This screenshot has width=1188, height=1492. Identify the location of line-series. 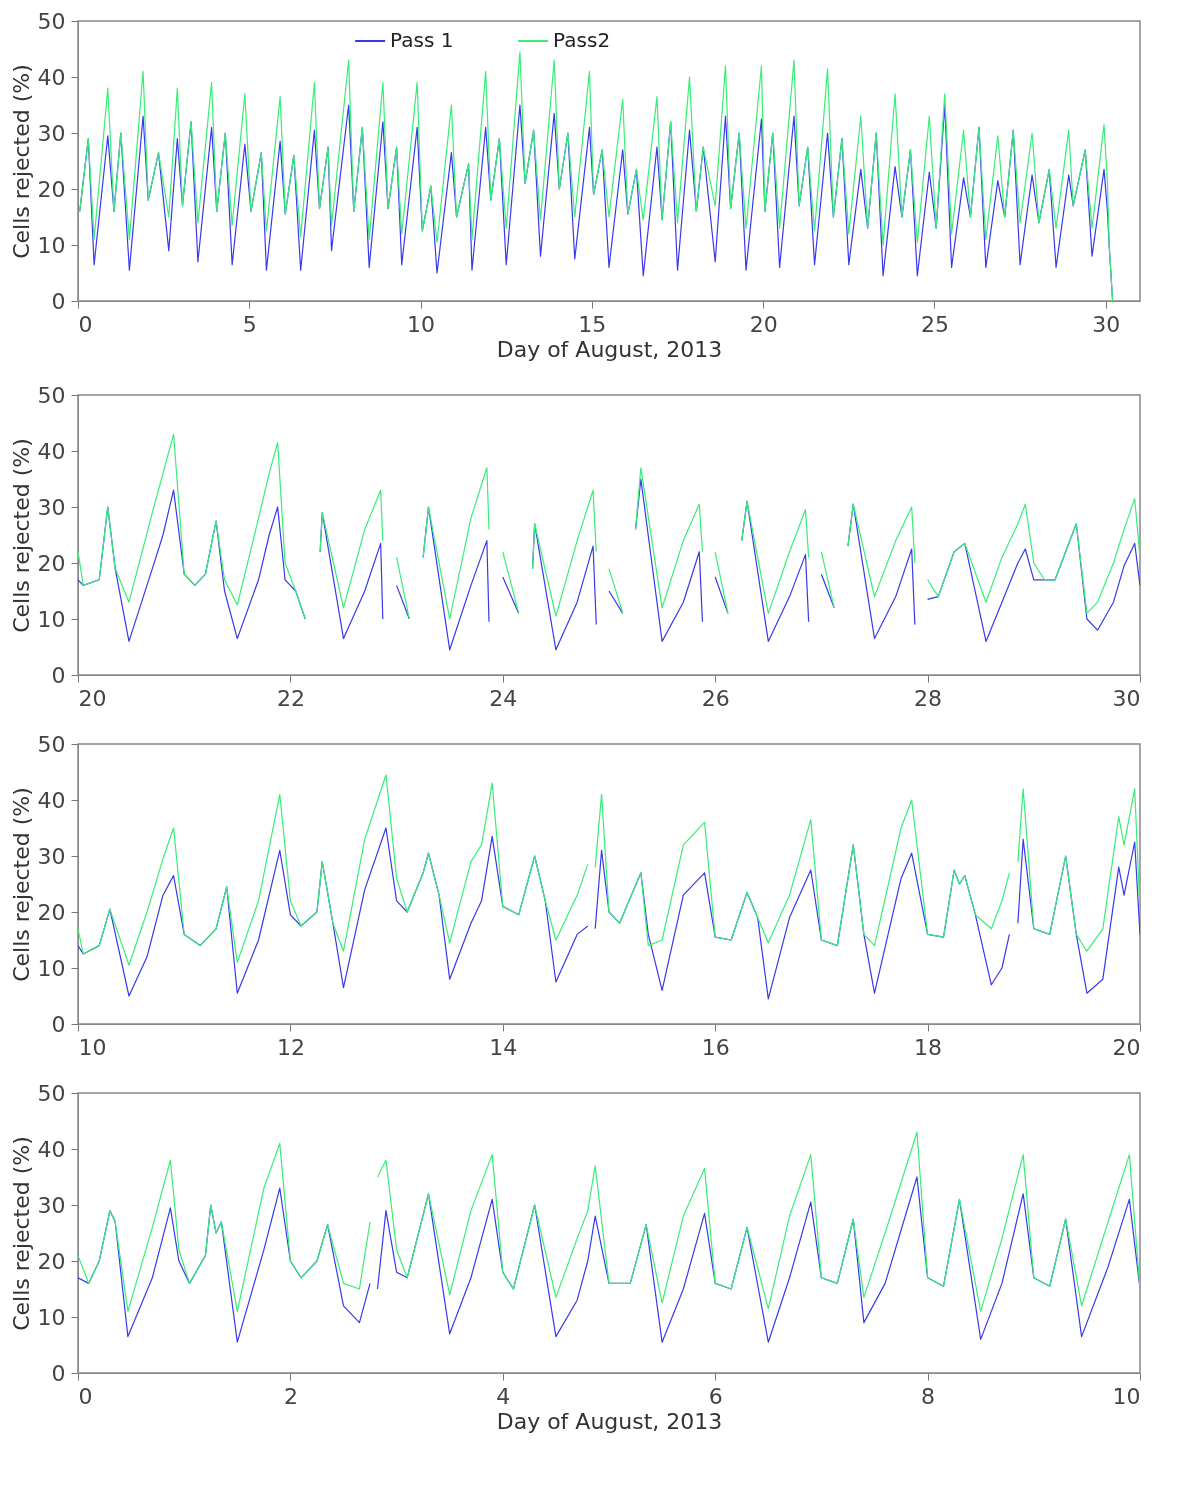
(596, 176).